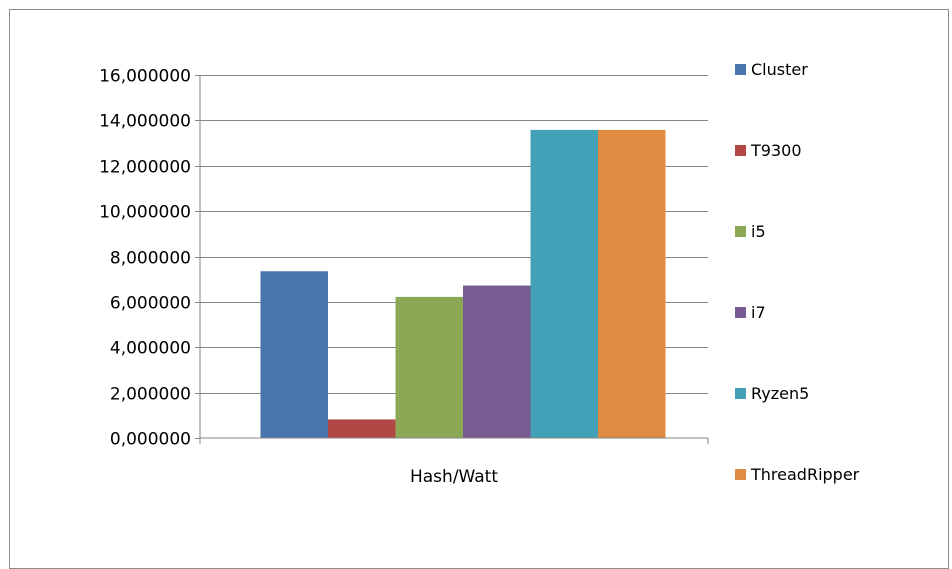 This screenshot has width=952, height=569. I want to click on y-tick-label: 6,000000, so click(150, 304).